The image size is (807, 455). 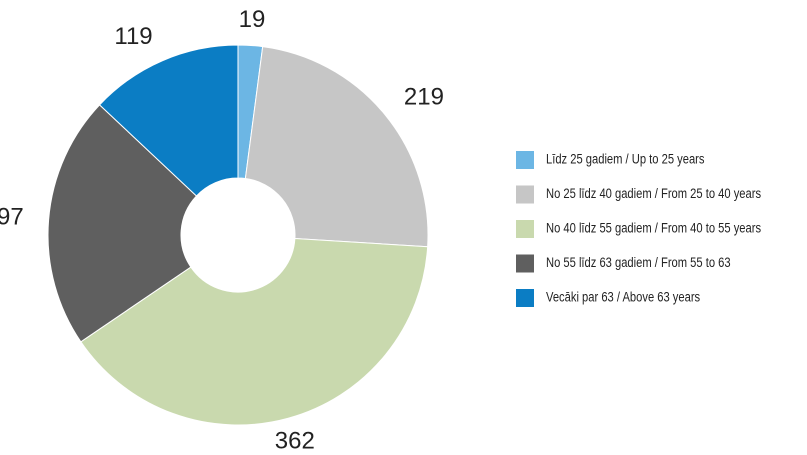 I want to click on value-label: 19, so click(x=252, y=19).